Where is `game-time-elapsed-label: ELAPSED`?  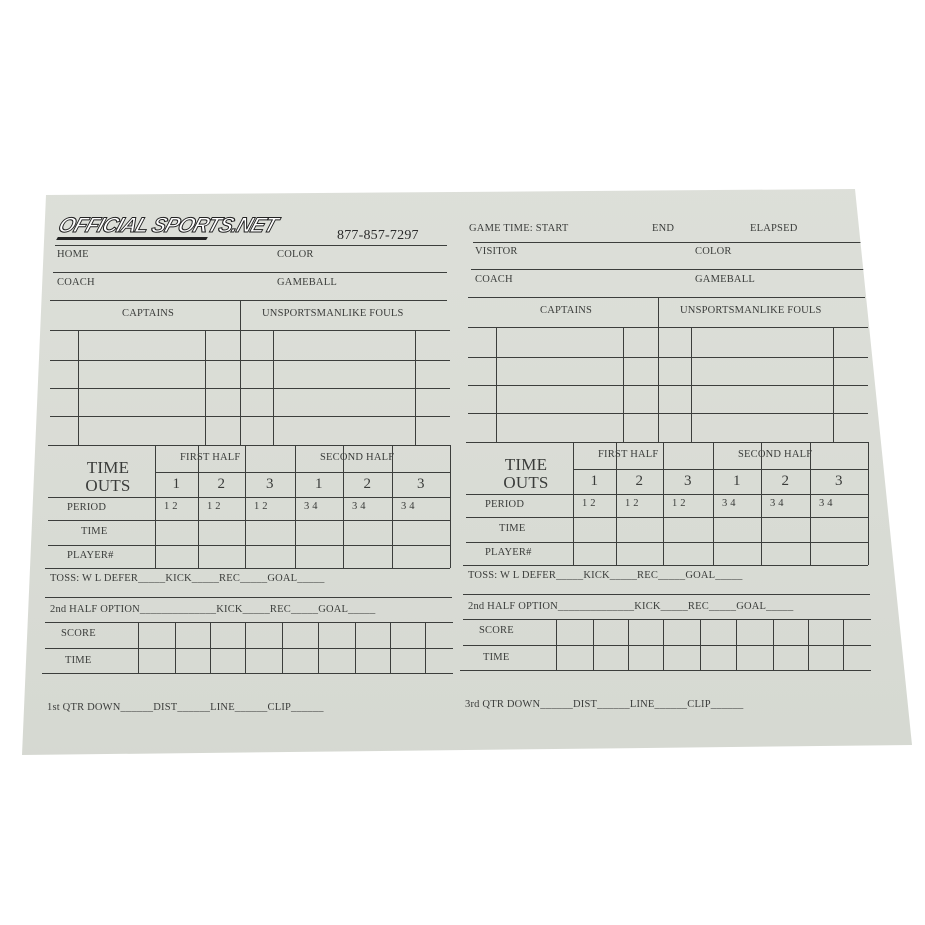
game-time-elapsed-label: ELAPSED is located at coordinates (774, 228).